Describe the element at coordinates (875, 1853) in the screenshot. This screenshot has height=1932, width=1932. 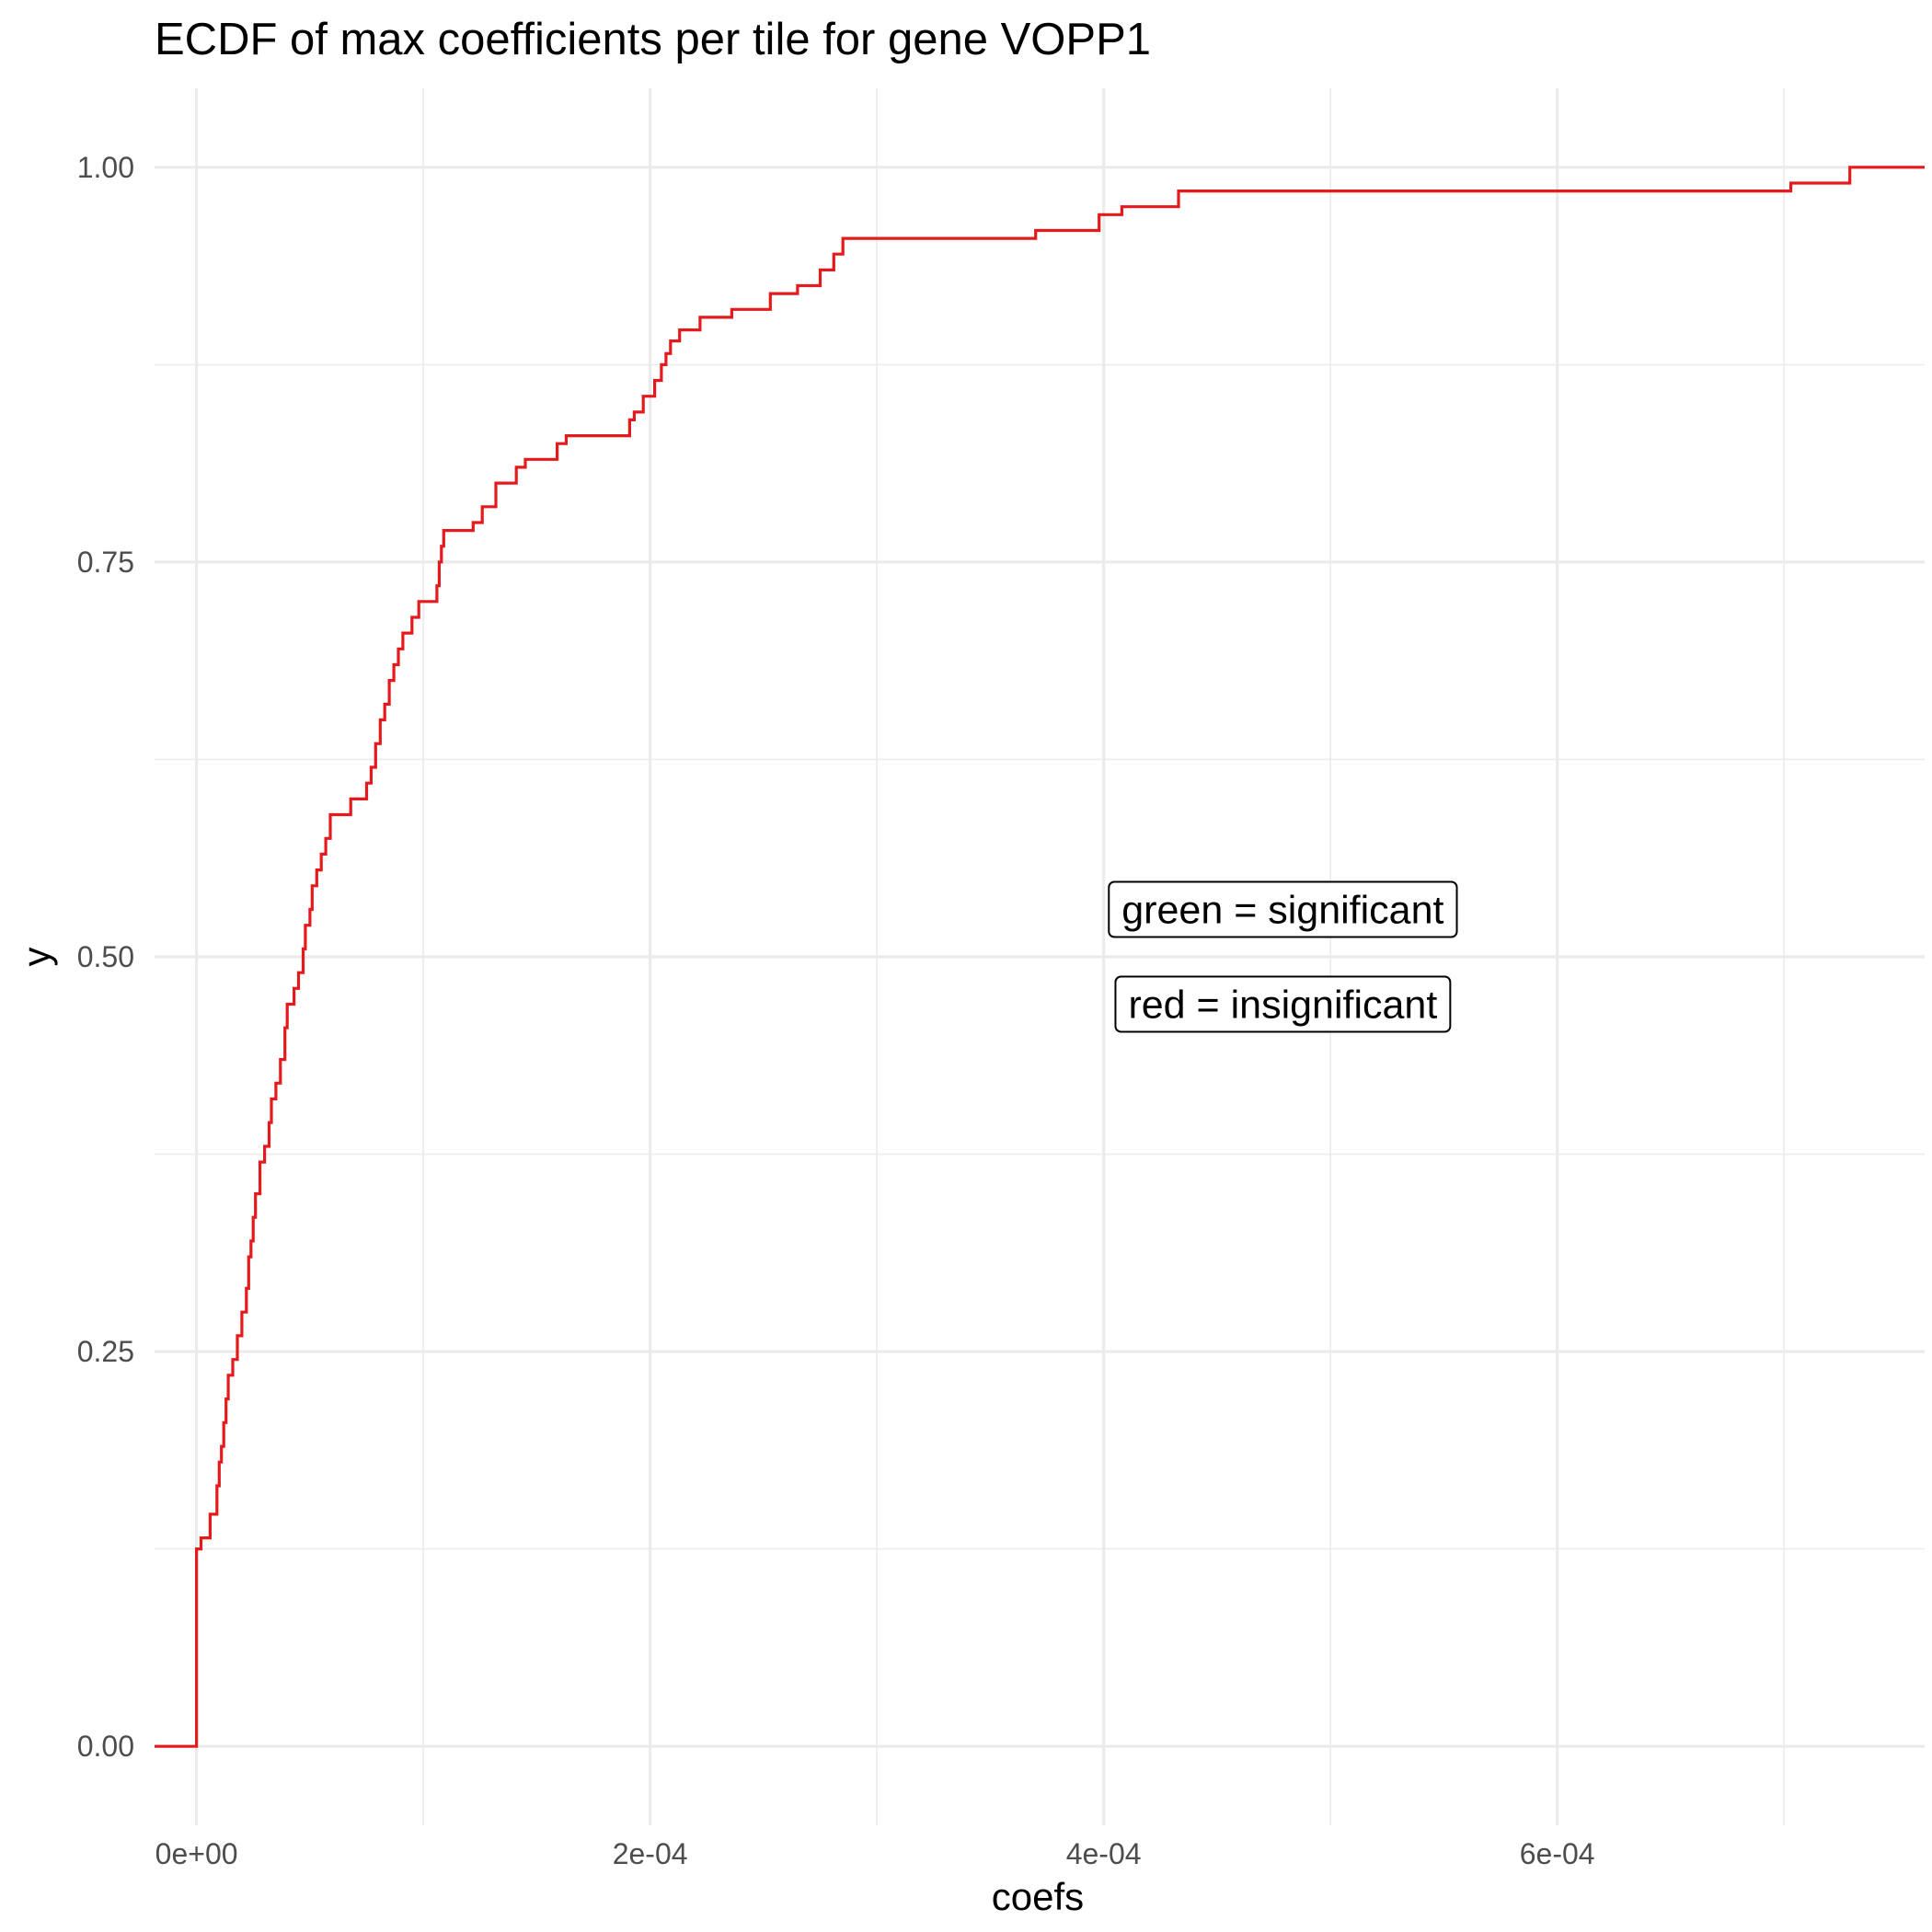
I see `x-axis-ticks: 0e+00 2e-04 4e-04 6e-04` at that location.